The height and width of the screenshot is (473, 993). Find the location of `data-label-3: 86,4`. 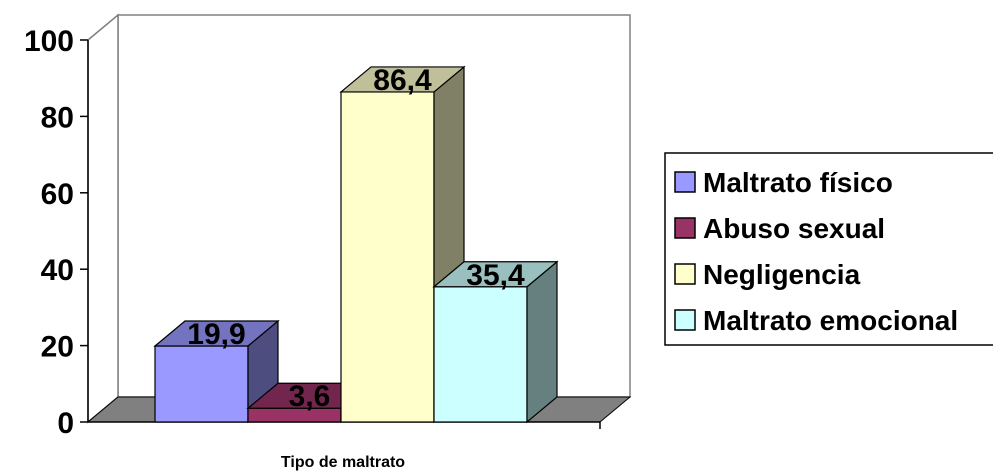

data-label-3: 86,4 is located at coordinates (402, 80).